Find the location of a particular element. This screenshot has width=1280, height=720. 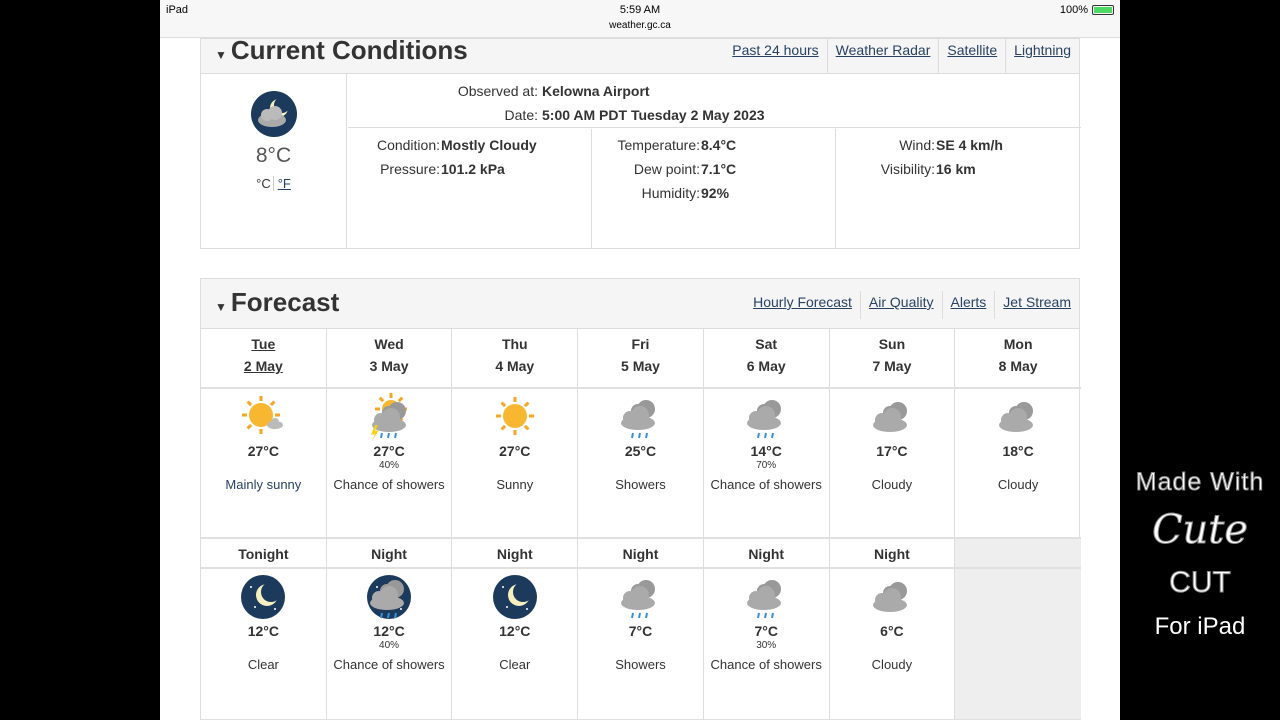

night-header: Tonight is located at coordinates (264, 554).